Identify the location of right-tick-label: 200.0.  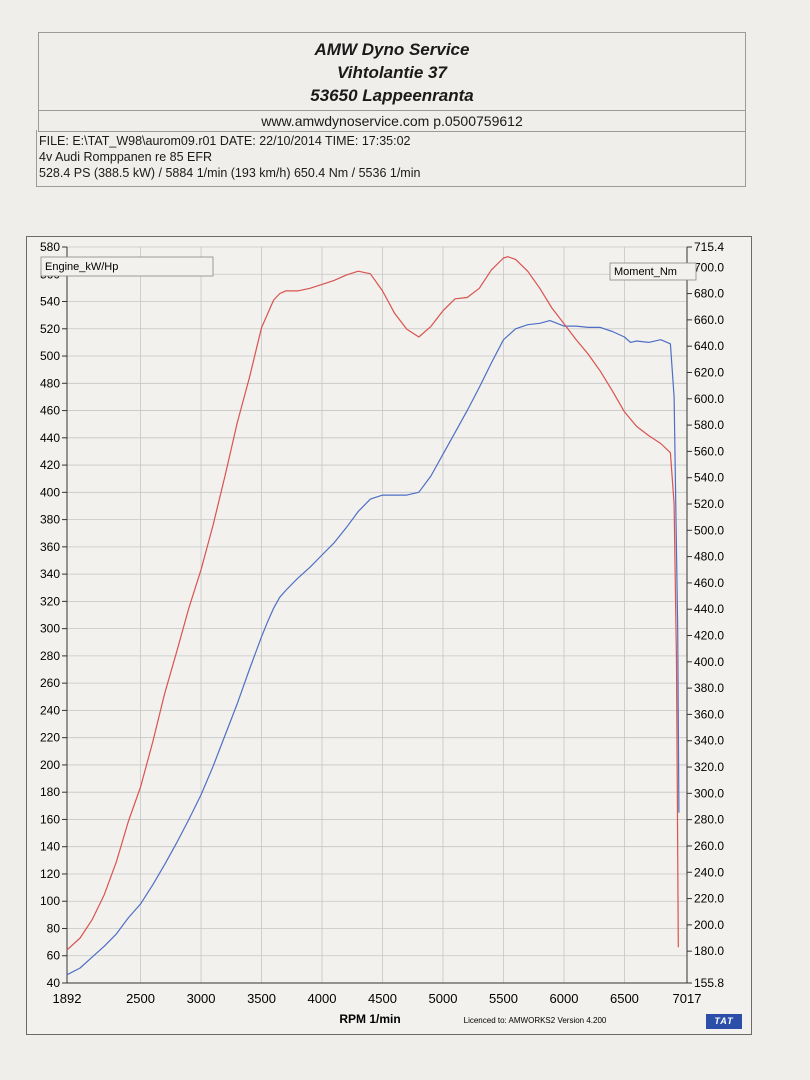
(709, 925).